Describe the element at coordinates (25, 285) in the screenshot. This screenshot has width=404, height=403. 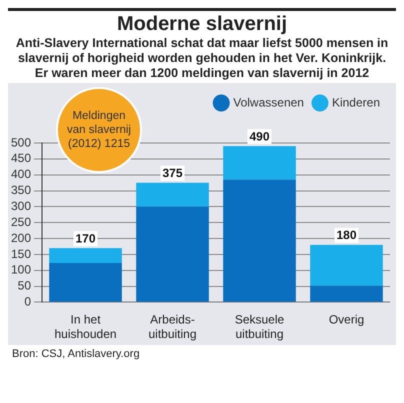
I see `y-tick-label: 50` at that location.